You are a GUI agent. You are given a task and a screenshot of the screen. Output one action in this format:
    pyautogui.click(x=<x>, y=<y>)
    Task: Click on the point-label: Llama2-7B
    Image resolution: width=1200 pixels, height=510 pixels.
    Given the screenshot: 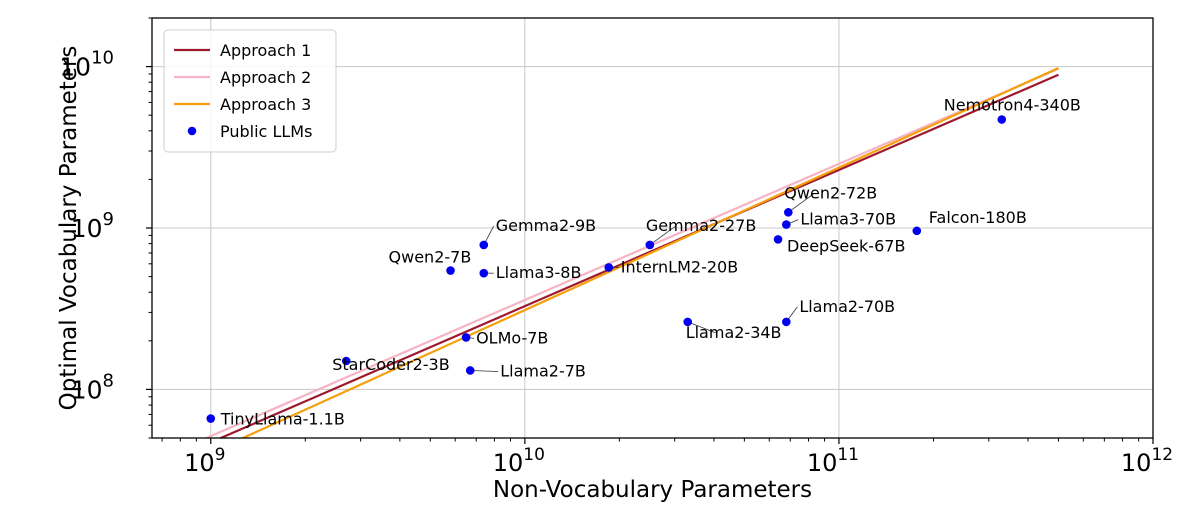 What is the action you would take?
    pyautogui.click(x=543, y=370)
    